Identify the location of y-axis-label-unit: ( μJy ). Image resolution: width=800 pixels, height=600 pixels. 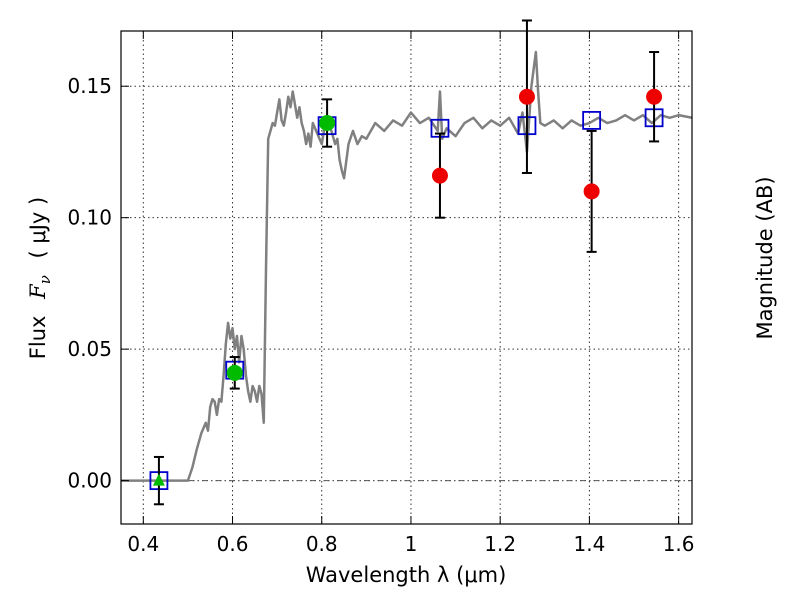
(38, 228).